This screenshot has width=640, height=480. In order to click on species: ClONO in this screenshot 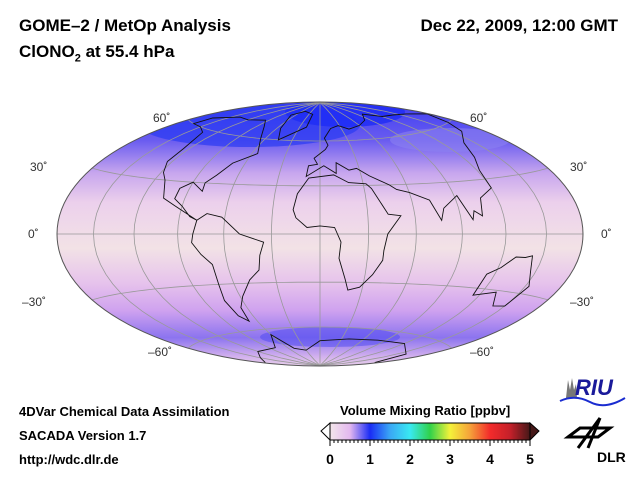, I will do `click(47, 51)`.